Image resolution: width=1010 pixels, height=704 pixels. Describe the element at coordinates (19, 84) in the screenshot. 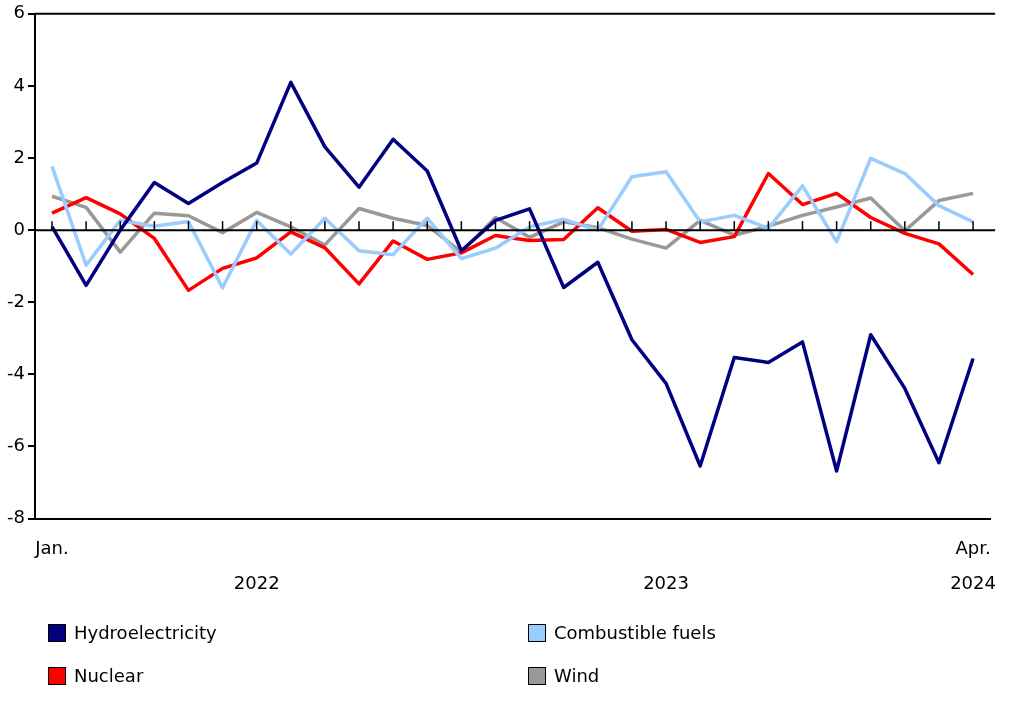

I see `y-tick-label: 4` at that location.